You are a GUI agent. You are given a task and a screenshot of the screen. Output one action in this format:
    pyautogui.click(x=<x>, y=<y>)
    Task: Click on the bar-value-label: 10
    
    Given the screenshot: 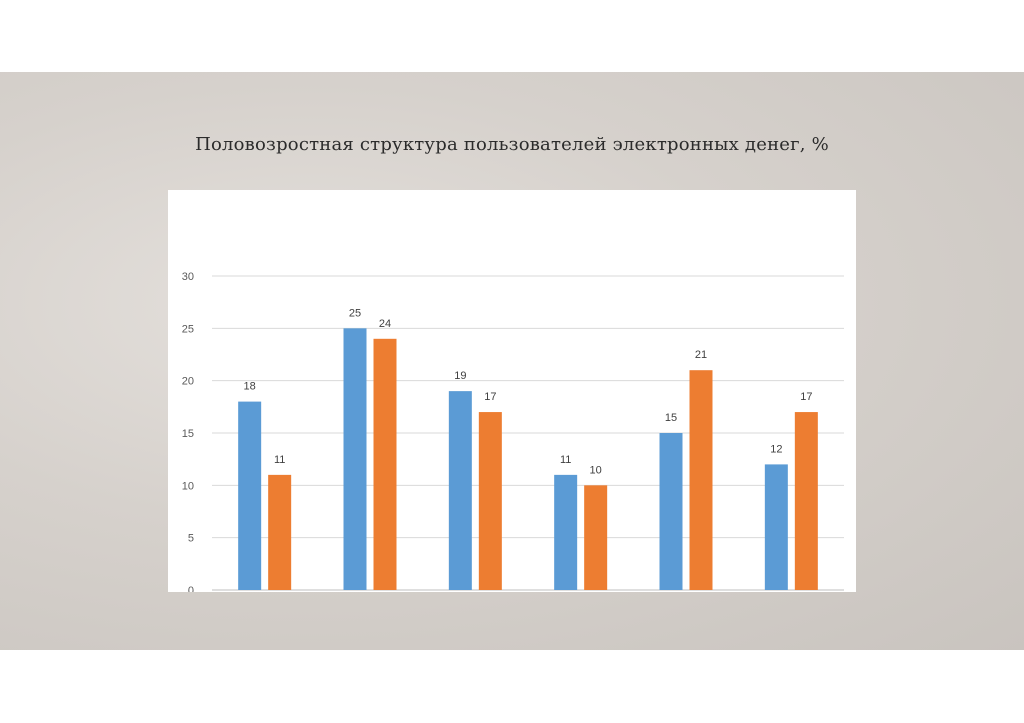 What is the action you would take?
    pyautogui.click(x=596, y=470)
    